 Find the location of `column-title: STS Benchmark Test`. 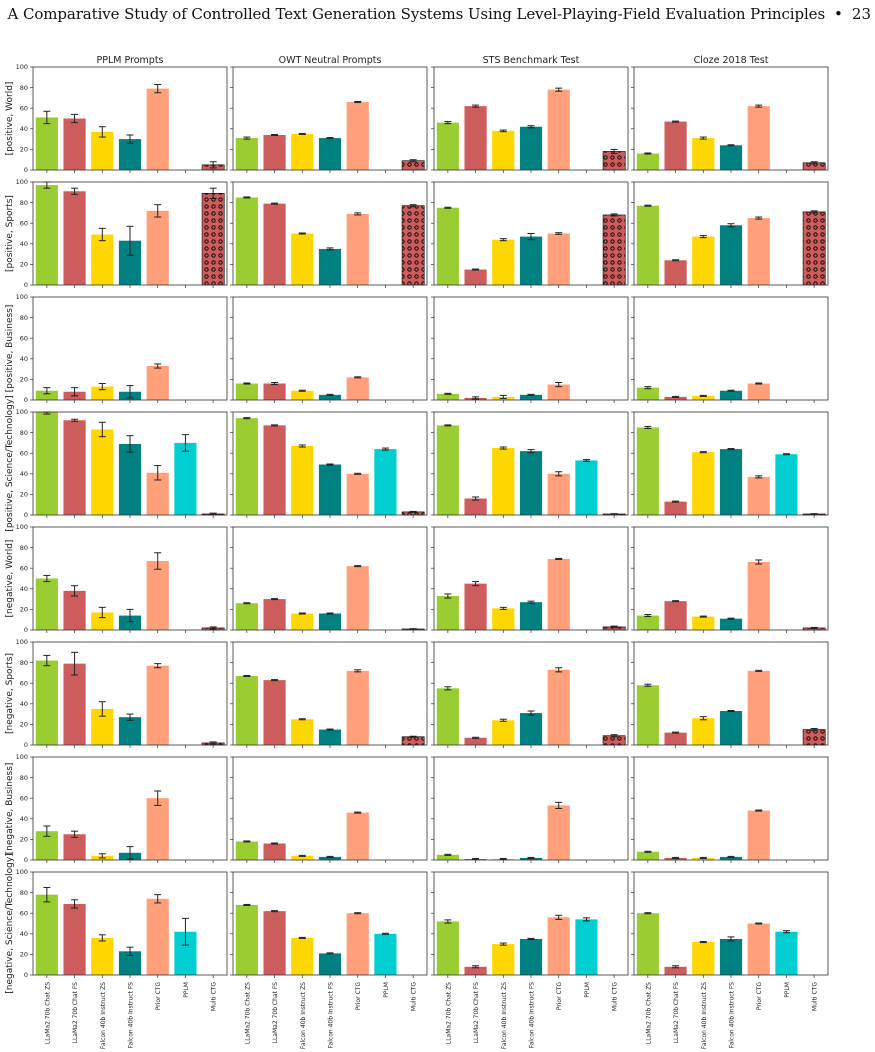

column-title: STS Benchmark Test is located at coordinates (531, 60).